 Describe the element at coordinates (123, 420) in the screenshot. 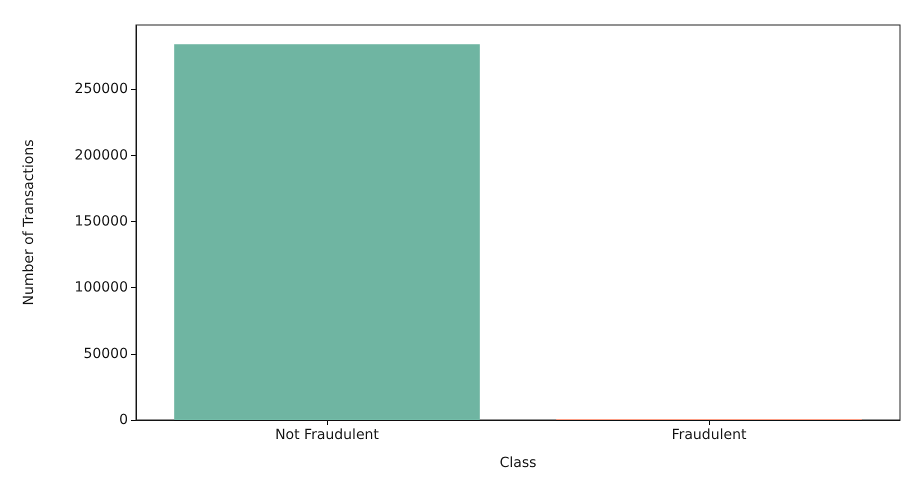

I see `y-tick-label: 0` at that location.